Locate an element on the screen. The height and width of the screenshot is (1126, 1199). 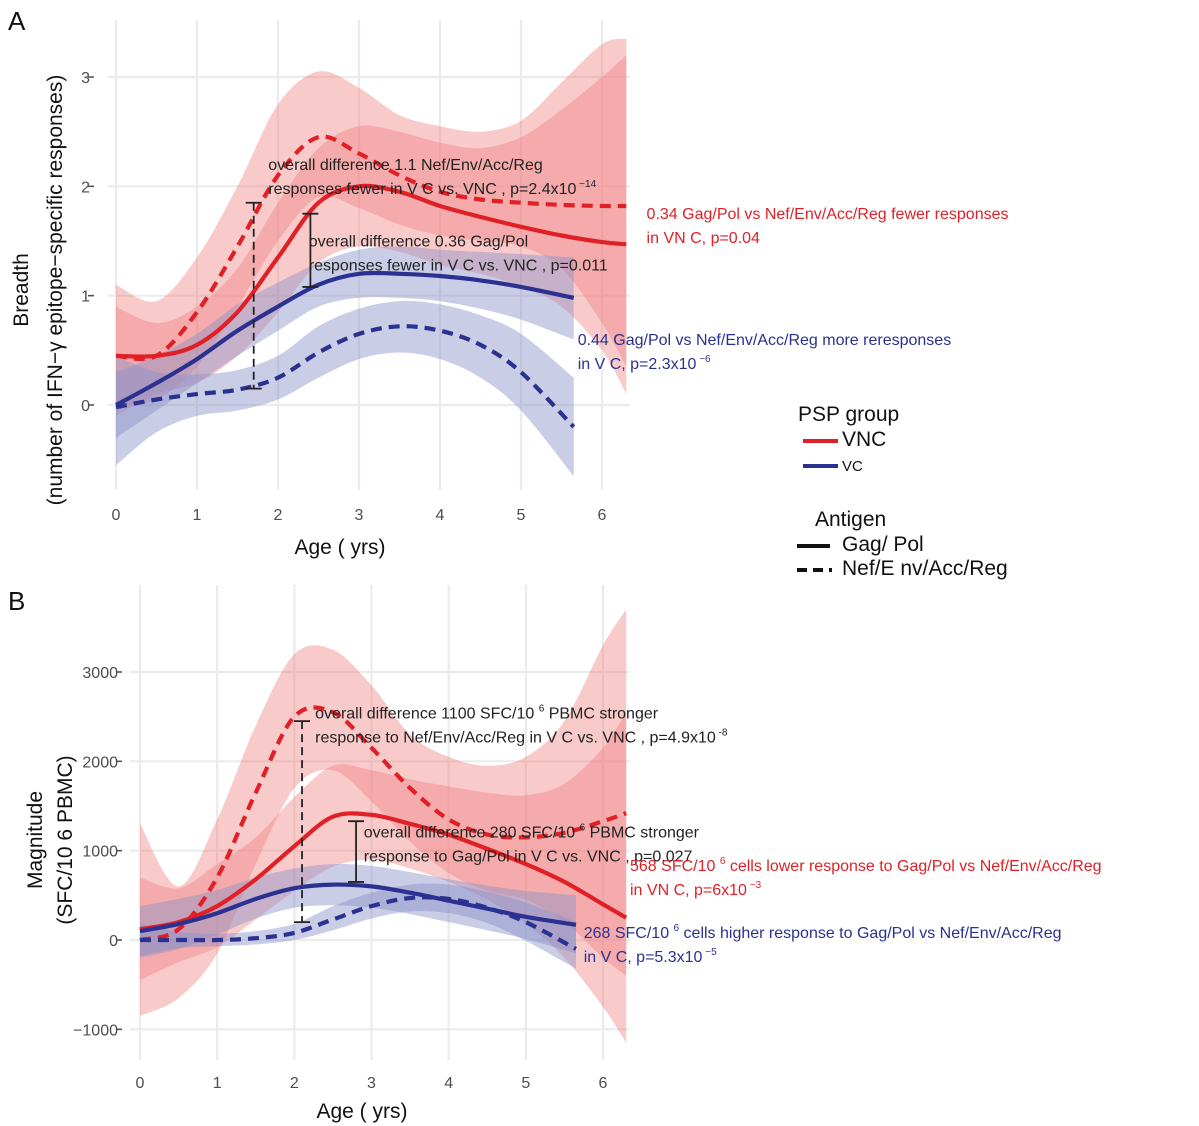
panel-label-a: A is located at coordinates (17, 21).